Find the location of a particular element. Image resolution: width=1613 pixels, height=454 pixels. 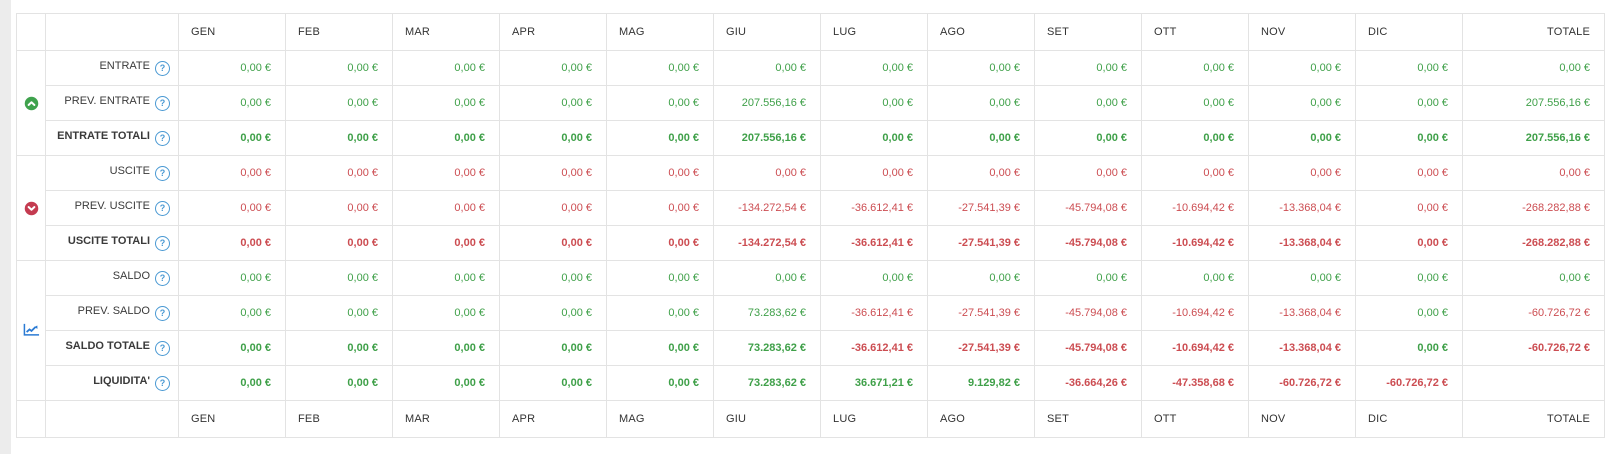

value-cell-prev-entrate-mar: 0,00 € is located at coordinates (446, 103).